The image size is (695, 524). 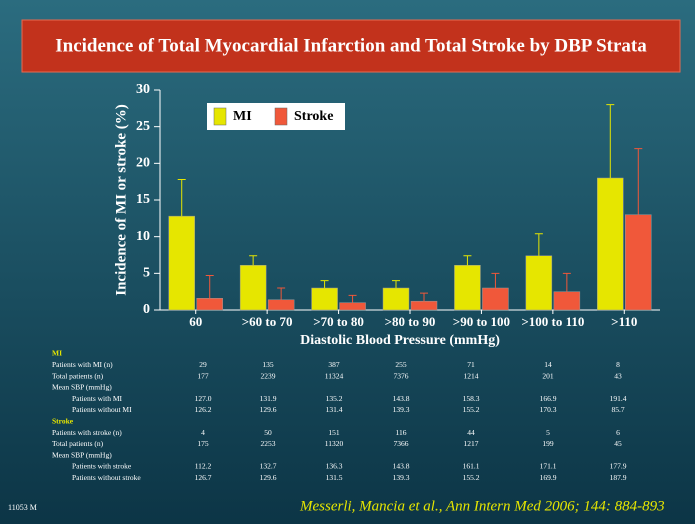 I want to click on table-cell: 255, so click(x=401, y=364).